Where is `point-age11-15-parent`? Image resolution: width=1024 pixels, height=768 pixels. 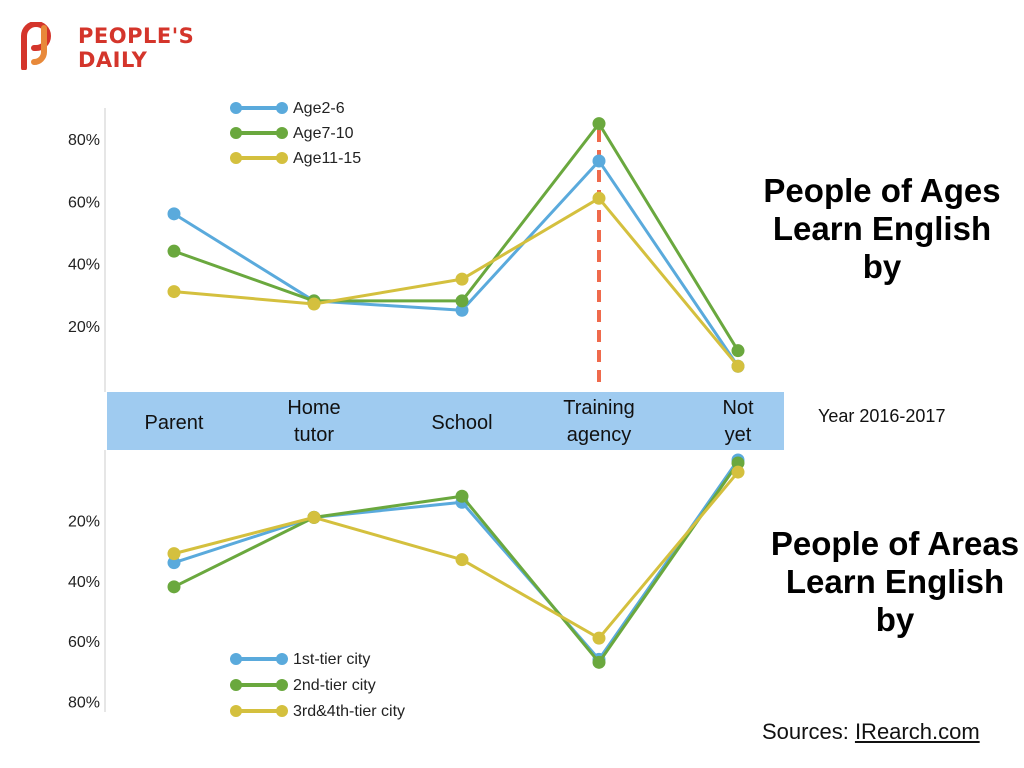
point-age11-15-parent is located at coordinates (174, 292).